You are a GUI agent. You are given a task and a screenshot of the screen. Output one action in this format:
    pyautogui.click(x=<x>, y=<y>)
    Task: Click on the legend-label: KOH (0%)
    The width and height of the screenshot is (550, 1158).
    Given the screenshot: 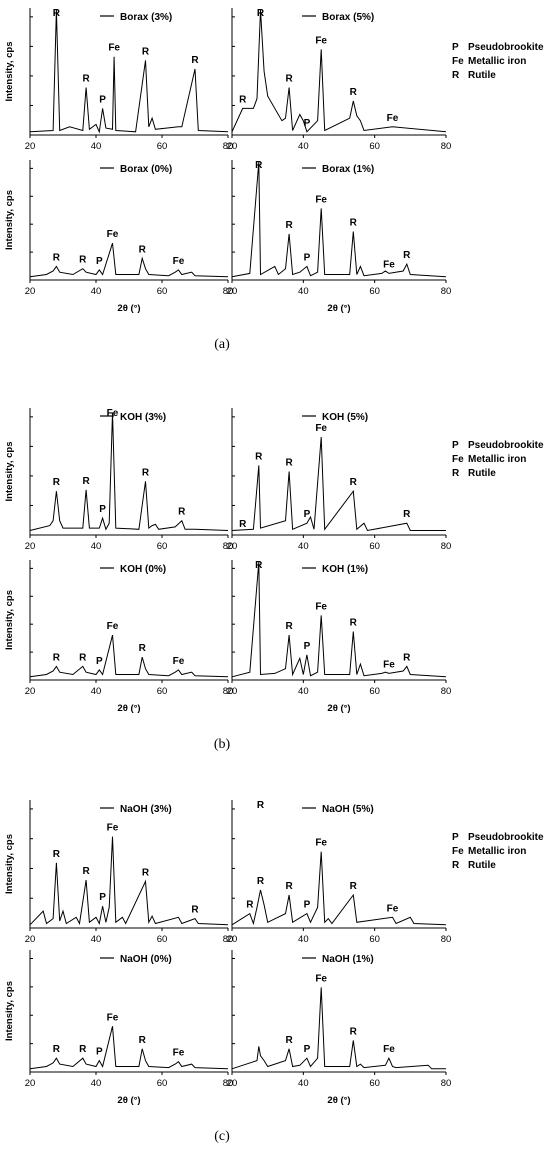 What is the action you would take?
    pyautogui.click(x=143, y=569)
    